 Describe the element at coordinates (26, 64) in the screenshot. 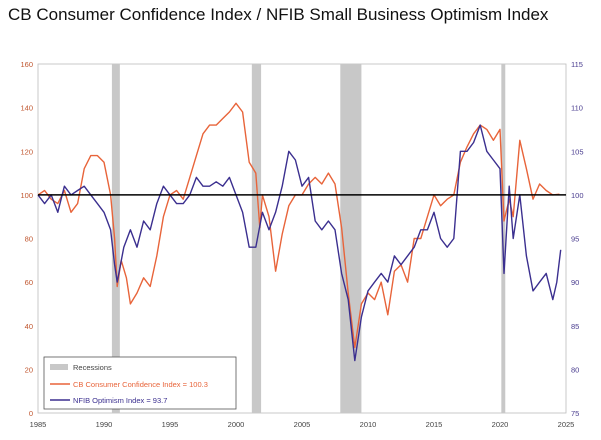

I see `left-axis-tick: 160` at that location.